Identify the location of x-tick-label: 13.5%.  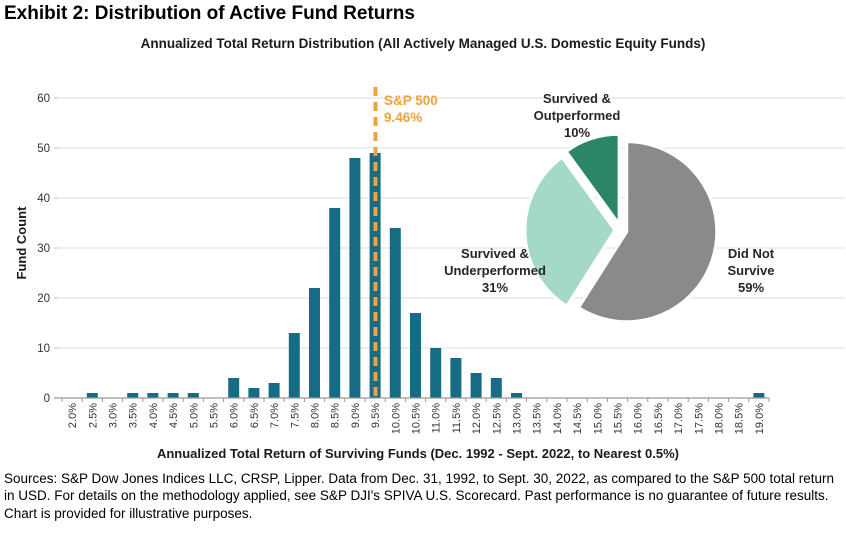
(538, 418).